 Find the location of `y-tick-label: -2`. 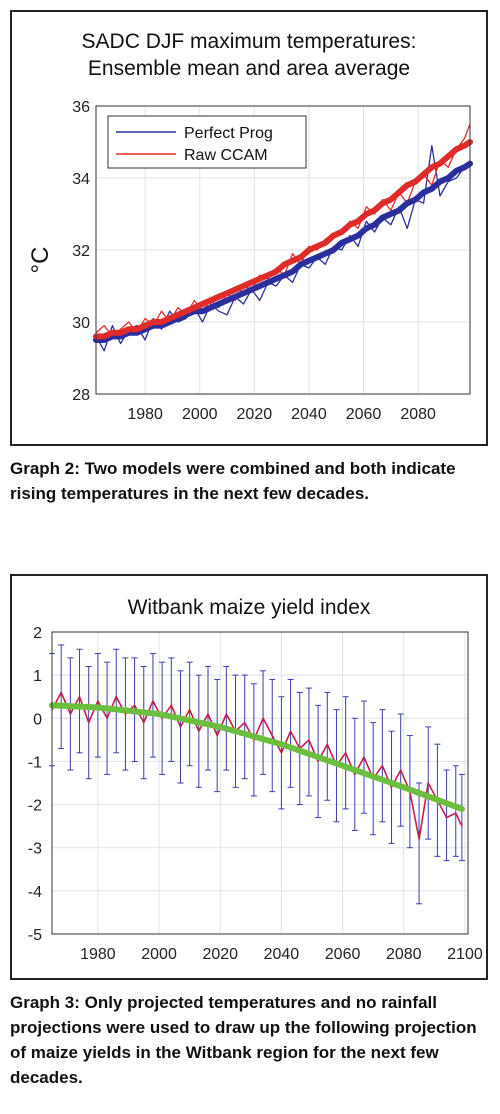

y-tick-label: -2 is located at coordinates (35, 806).